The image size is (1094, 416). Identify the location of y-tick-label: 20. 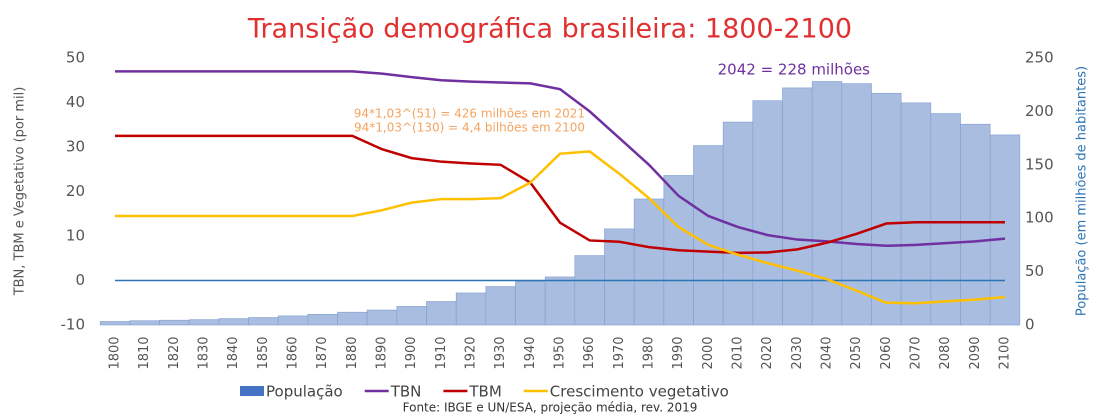
(75, 191).